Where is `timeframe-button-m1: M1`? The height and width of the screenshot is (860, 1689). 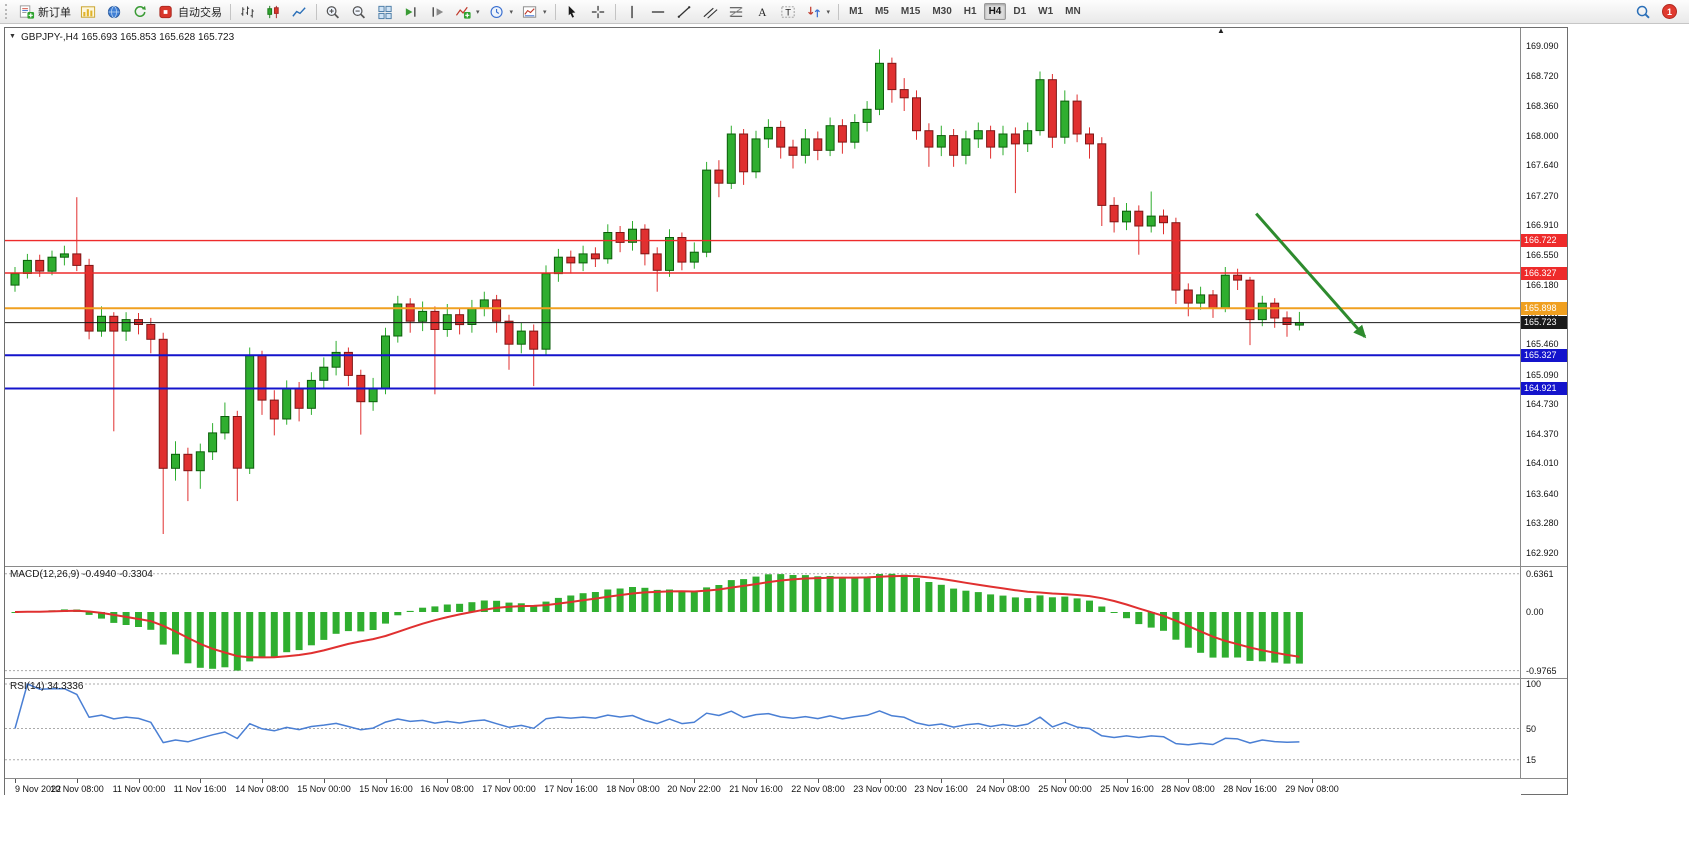
timeframe-button-m1: M1 is located at coordinates (856, 11).